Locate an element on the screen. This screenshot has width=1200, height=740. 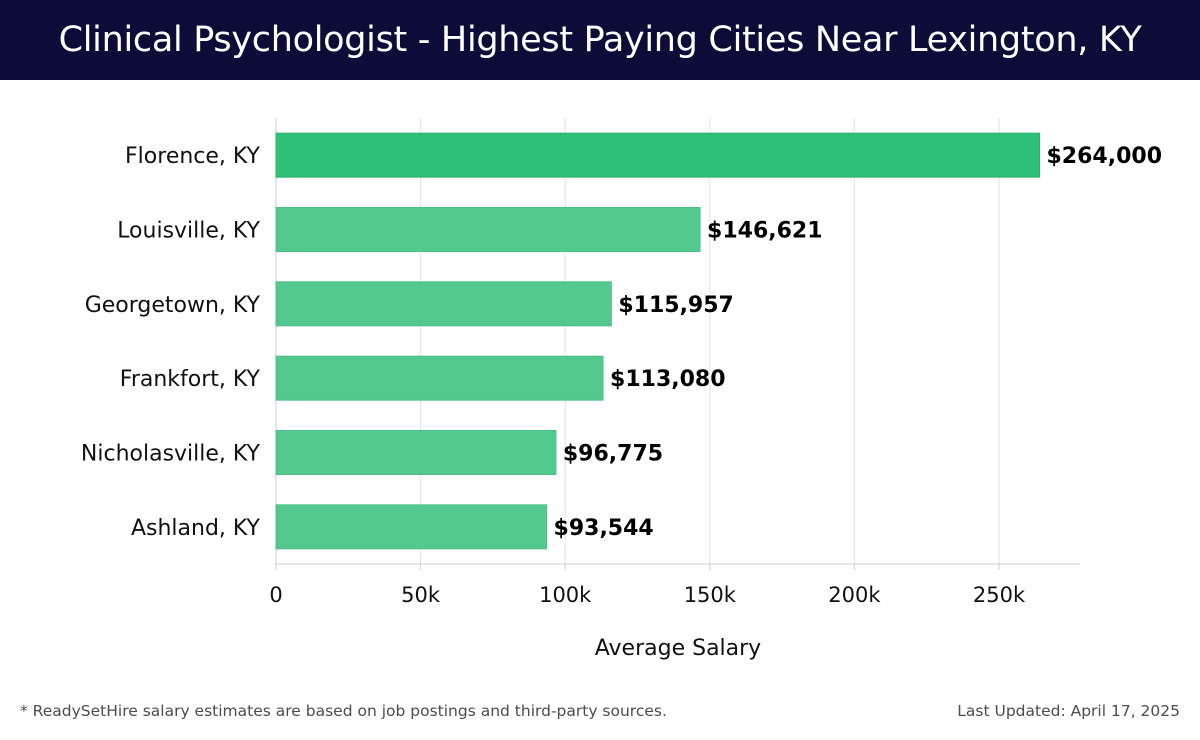
category-label: Louisville, KY is located at coordinates (188, 231).